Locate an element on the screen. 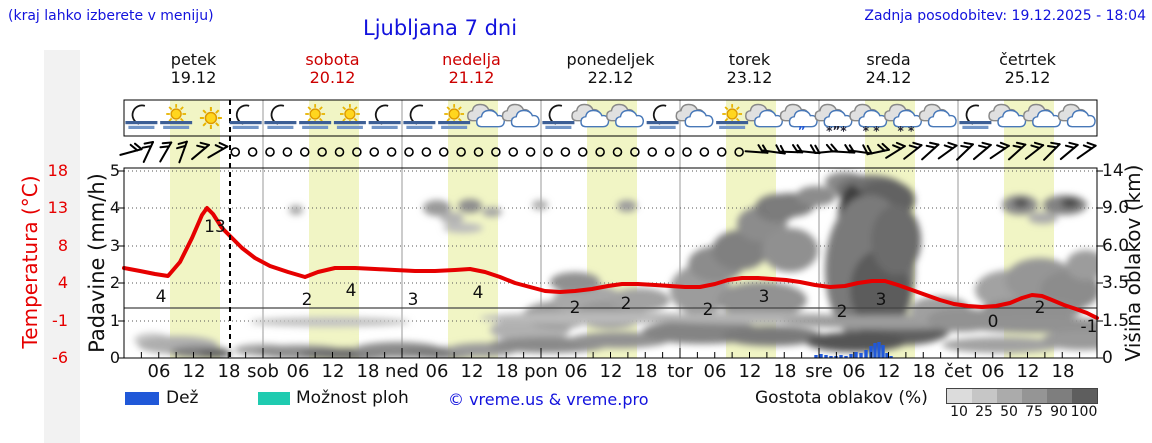 Image resolution: width=1152 pixels, height=443 pixels. temperature-tick-label: 13 is located at coordinates (57, 207).